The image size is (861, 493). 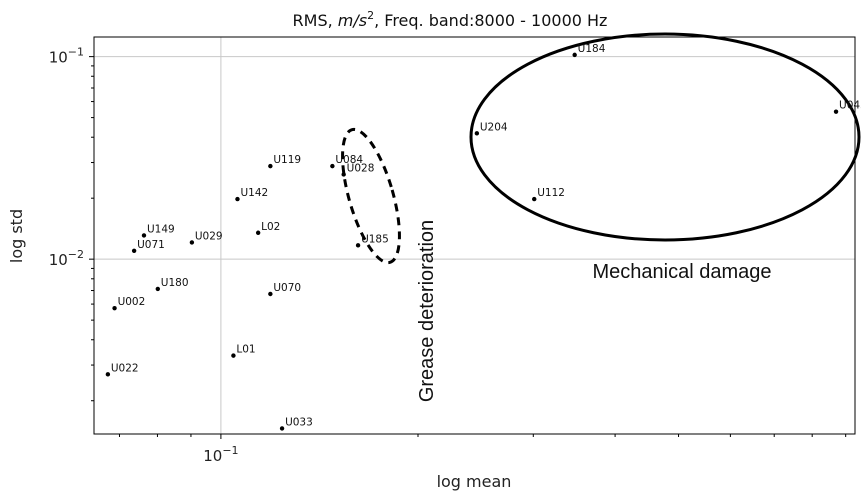 What do you see at coordinates (192, 242) in the screenshot?
I see `data-point-u029` at bounding box center [192, 242].